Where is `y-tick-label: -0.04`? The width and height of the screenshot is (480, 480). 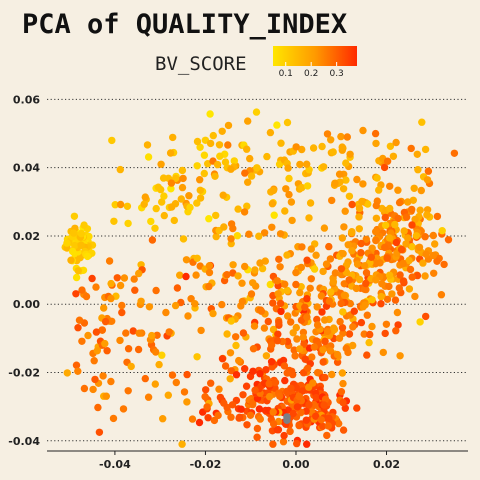 y-tick-label: -0.04 is located at coordinates (24, 441).